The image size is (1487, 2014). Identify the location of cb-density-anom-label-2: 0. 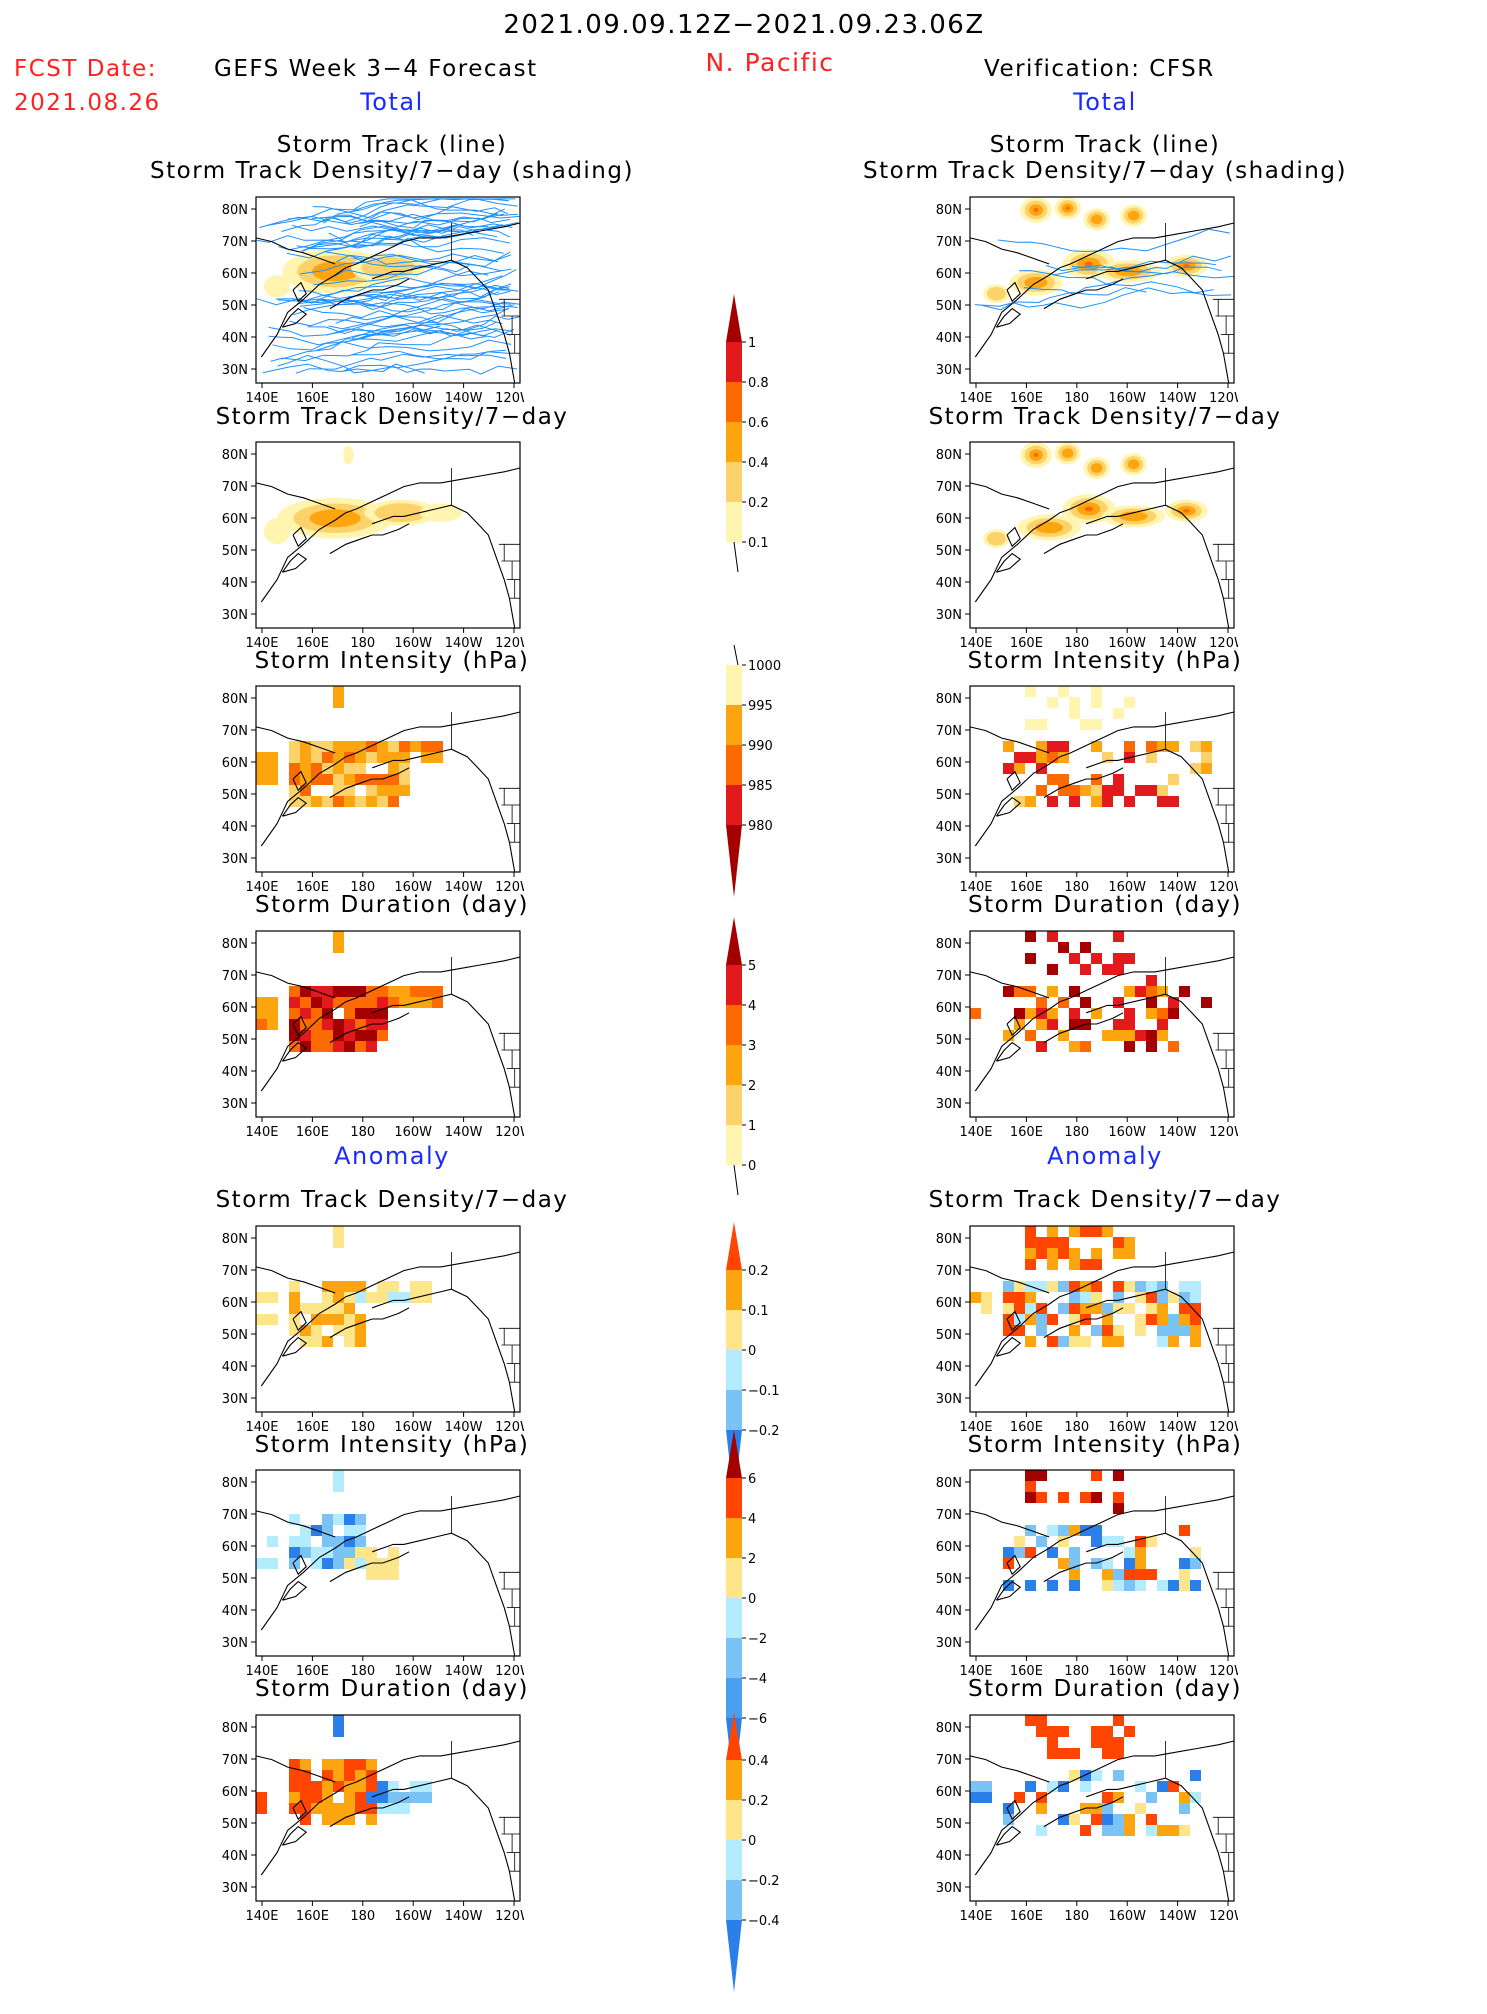
(752, 1351).